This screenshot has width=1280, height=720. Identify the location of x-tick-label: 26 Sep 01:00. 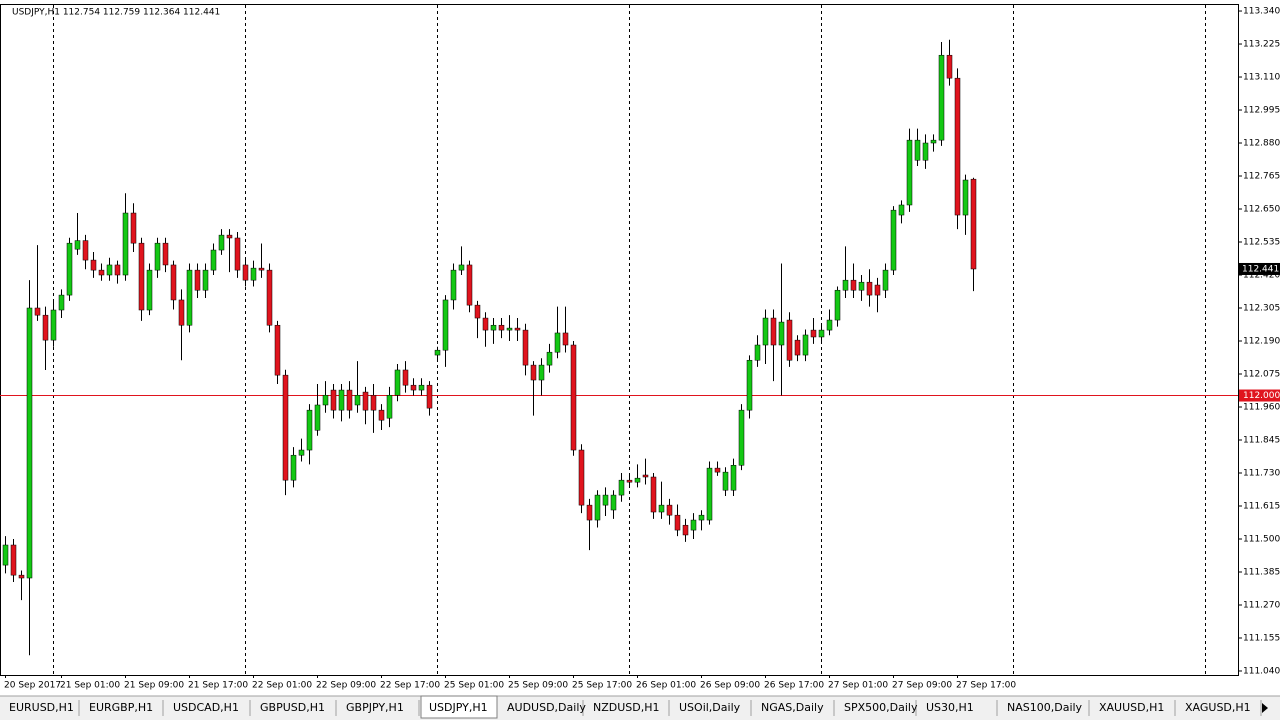
(666, 686).